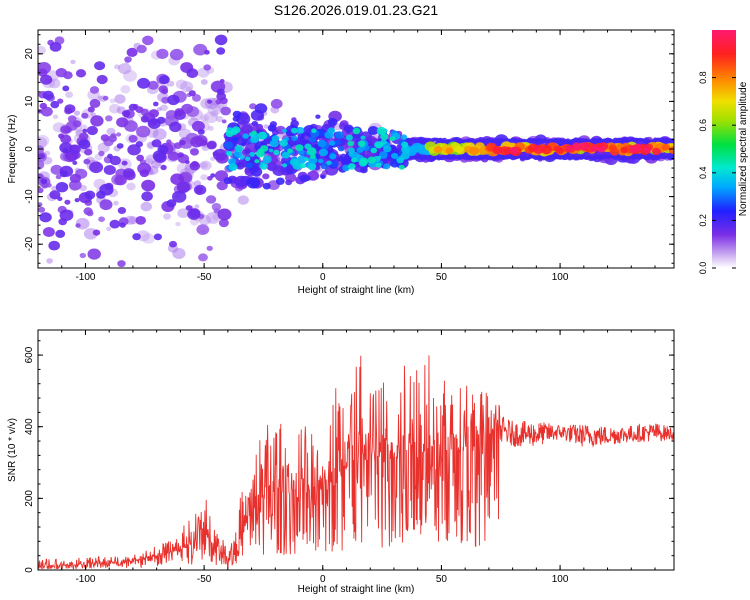  What do you see at coordinates (29, 426) in the screenshot?
I see `y-tick-label: 400` at bounding box center [29, 426].